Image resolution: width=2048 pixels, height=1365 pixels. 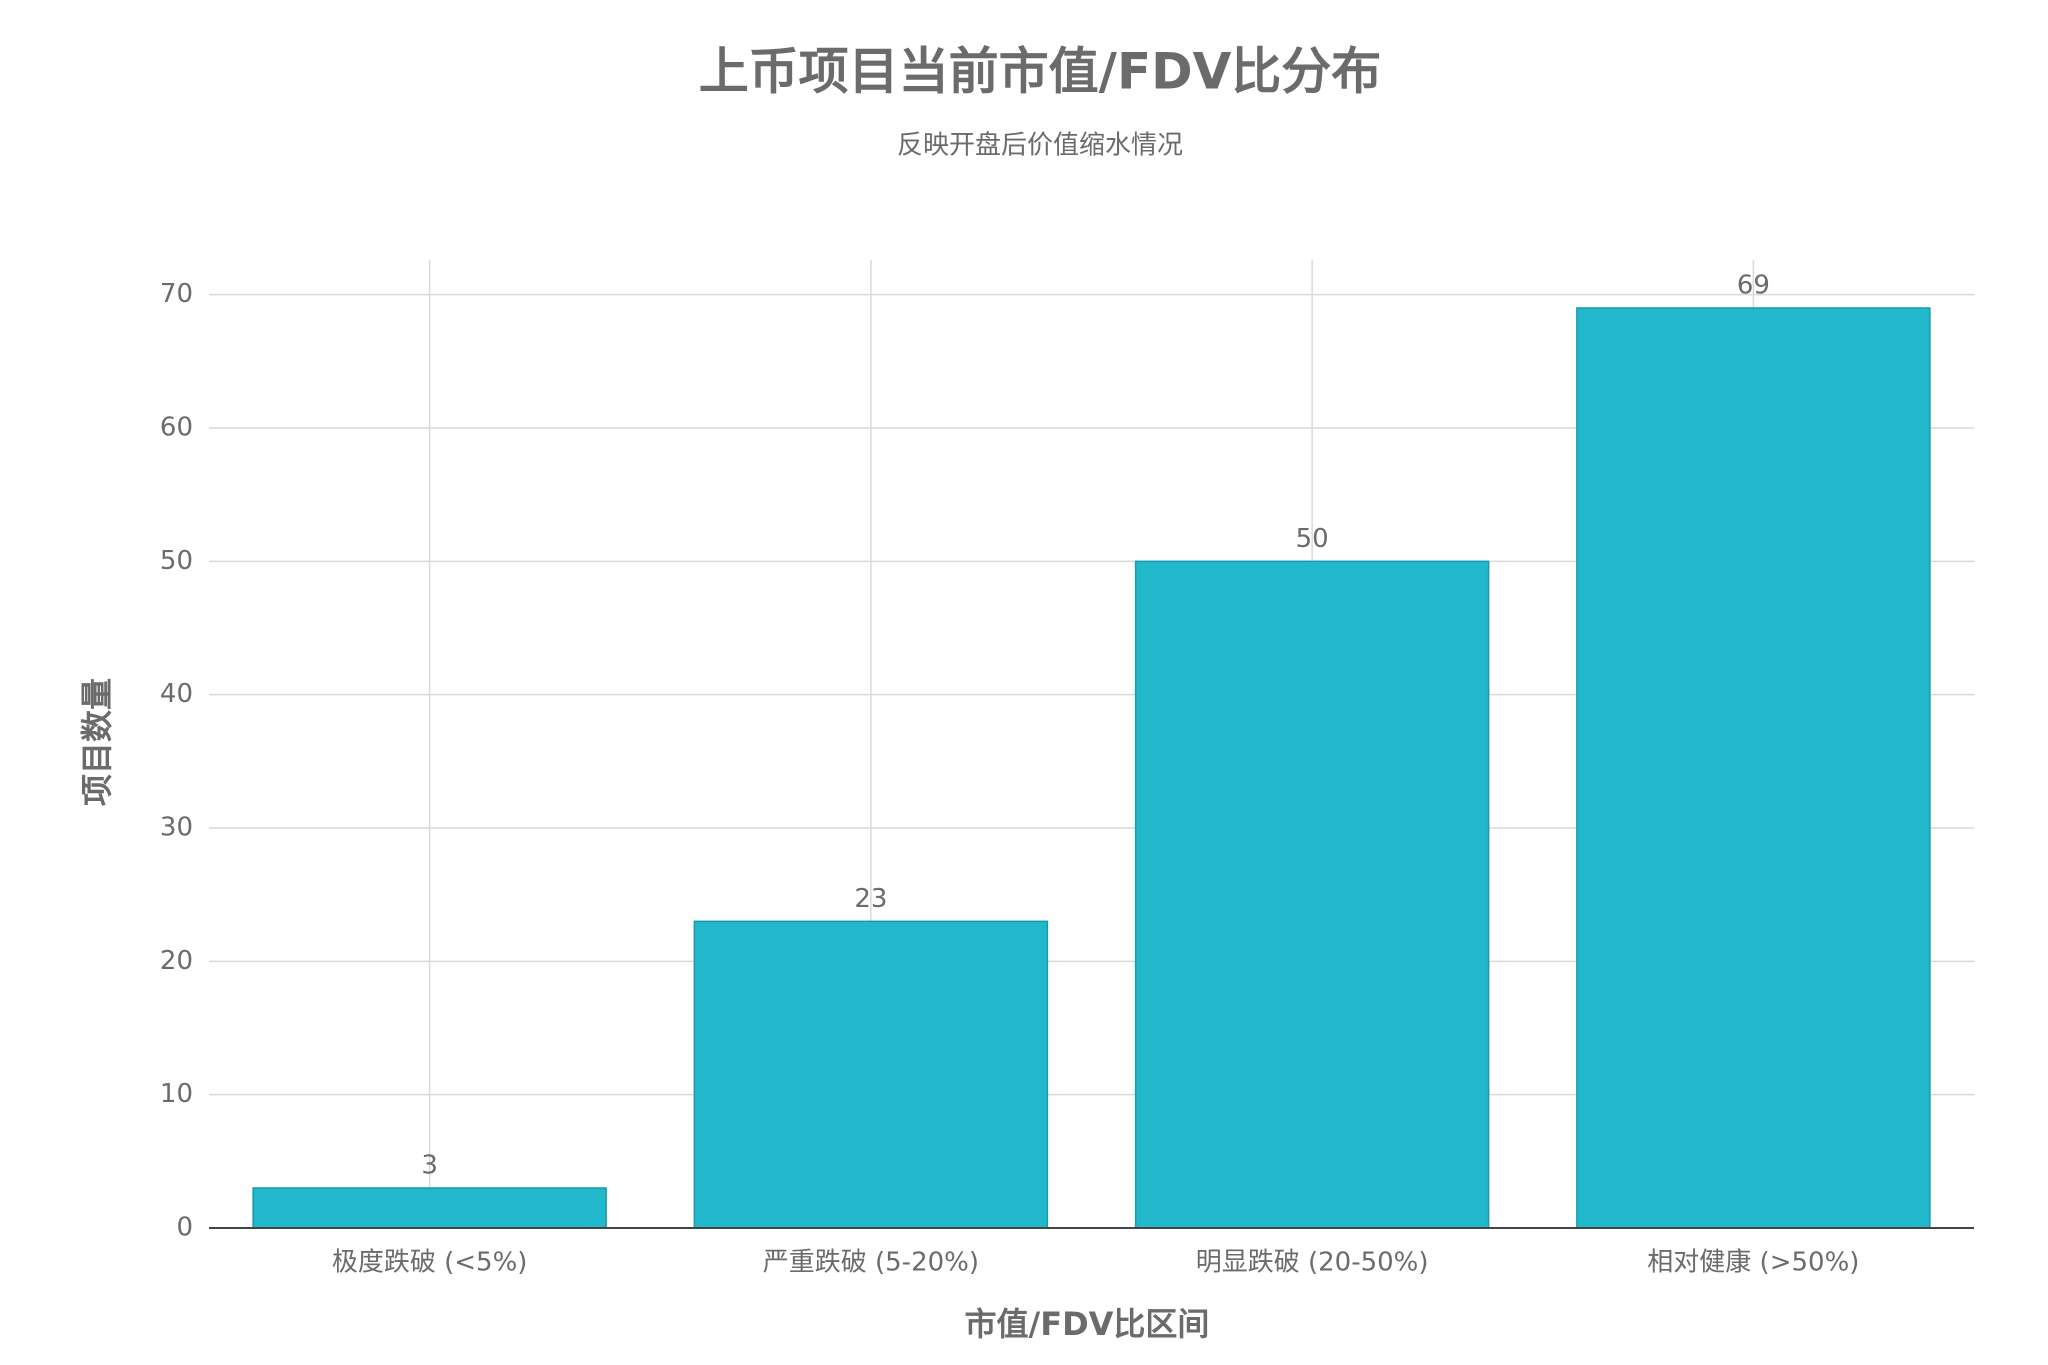 What do you see at coordinates (1312, 539) in the screenshot?
I see `value-label: 50` at bounding box center [1312, 539].